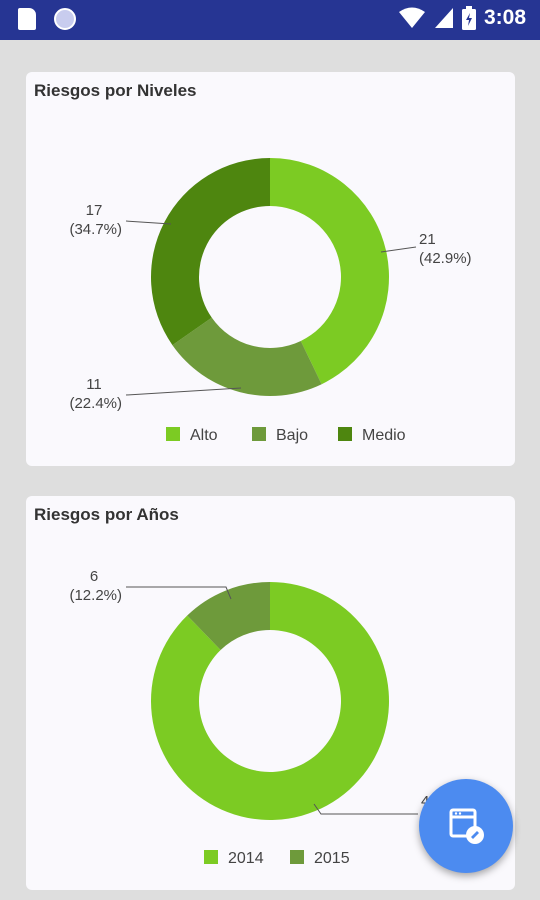 The height and width of the screenshot is (900, 540). I want to click on chart-title: Riesgos por Niveles, so click(115, 90).